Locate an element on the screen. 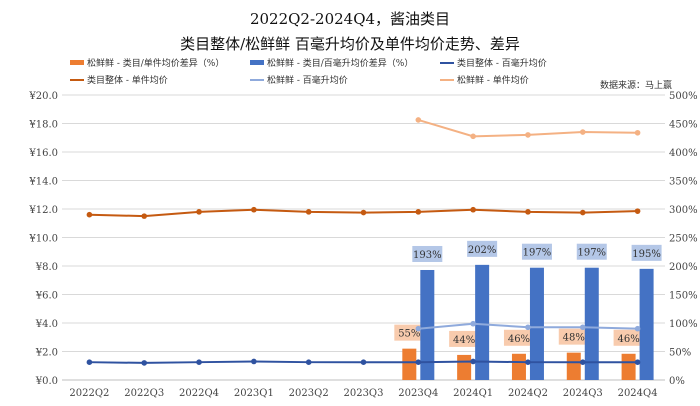  y-left-tick: ¥2.0 is located at coordinates (46, 353).